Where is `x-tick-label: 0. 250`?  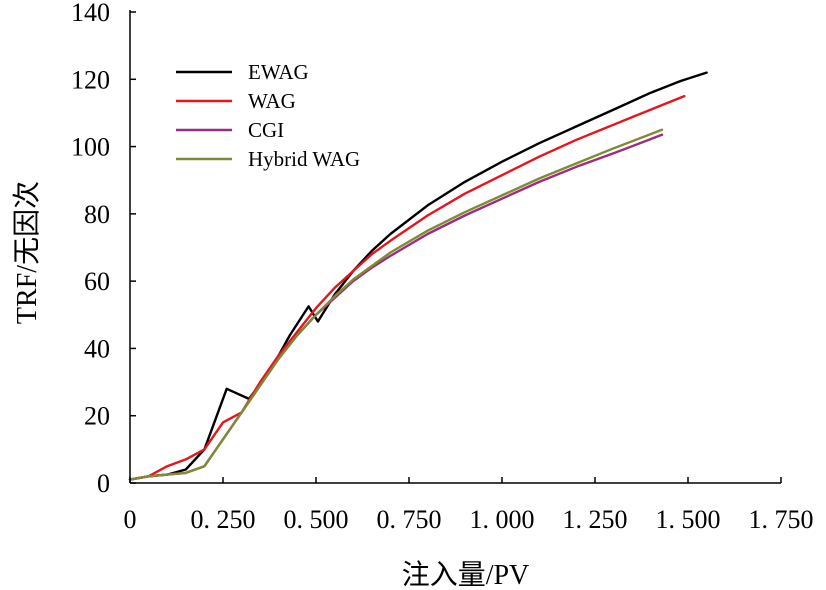 x-tick-label: 0. 250 is located at coordinates (223, 519).